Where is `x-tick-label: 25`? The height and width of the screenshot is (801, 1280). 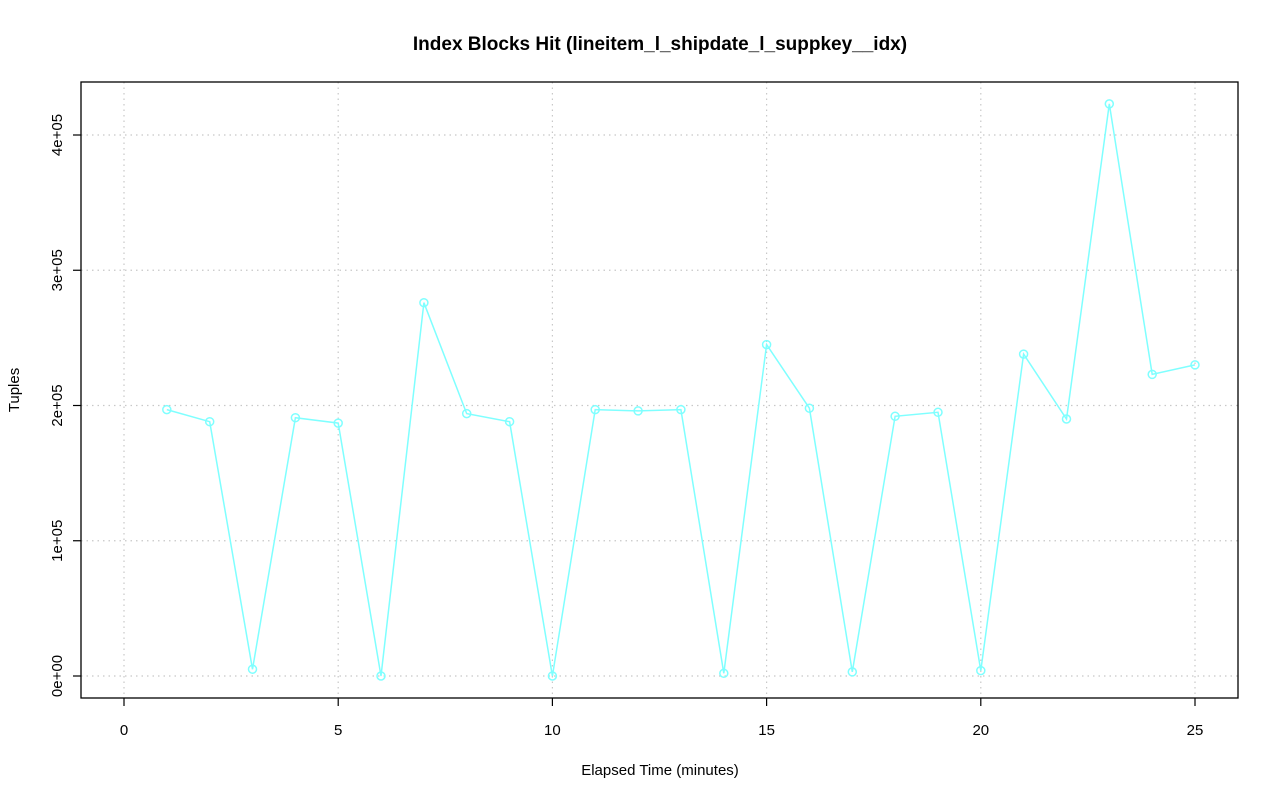 x-tick-label: 25 is located at coordinates (1195, 730).